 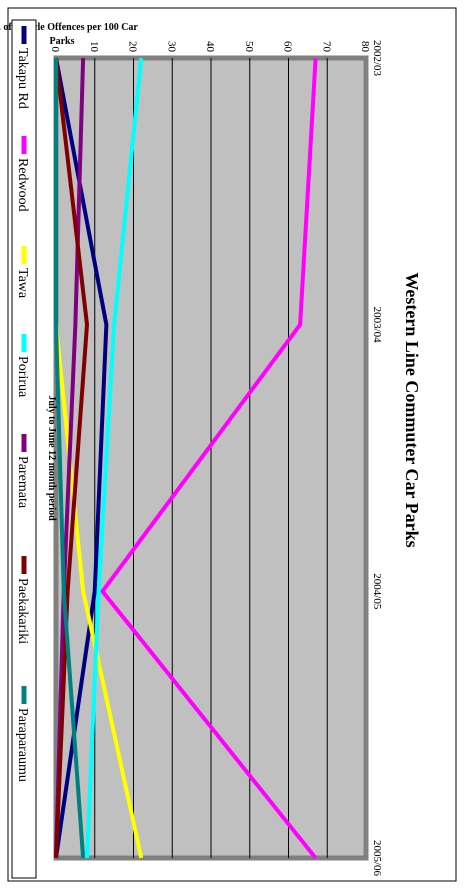 What do you see at coordinates (412, 409) in the screenshot?
I see `chart-title: Western Line Commuter Car Parks` at bounding box center [412, 409].